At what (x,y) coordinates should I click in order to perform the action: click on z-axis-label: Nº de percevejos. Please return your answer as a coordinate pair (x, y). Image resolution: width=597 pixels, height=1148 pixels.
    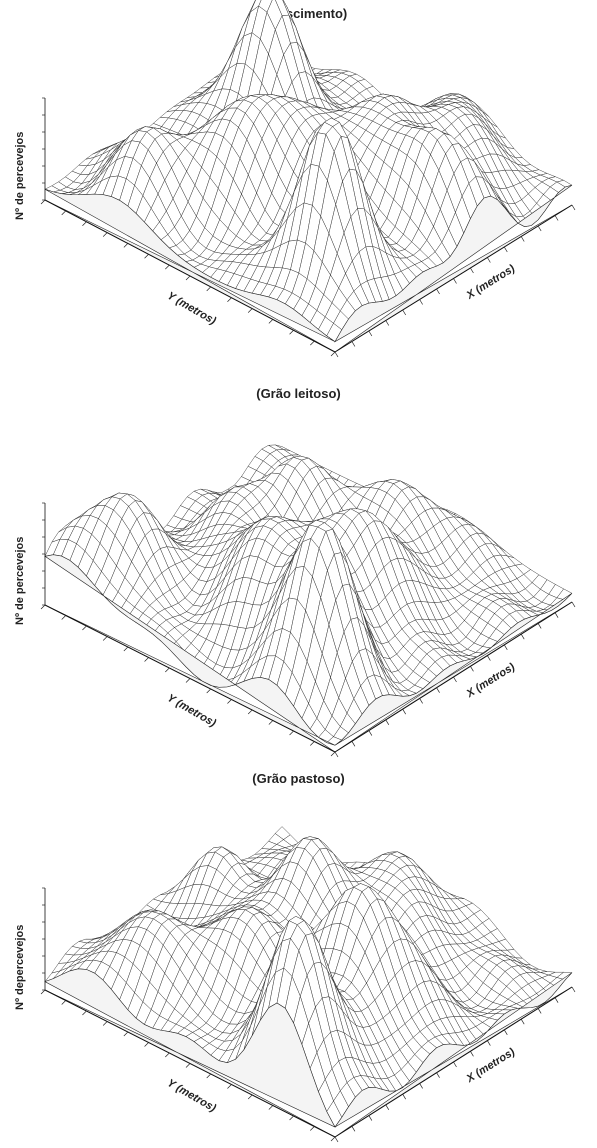
    Looking at the image, I should click on (20, 176).